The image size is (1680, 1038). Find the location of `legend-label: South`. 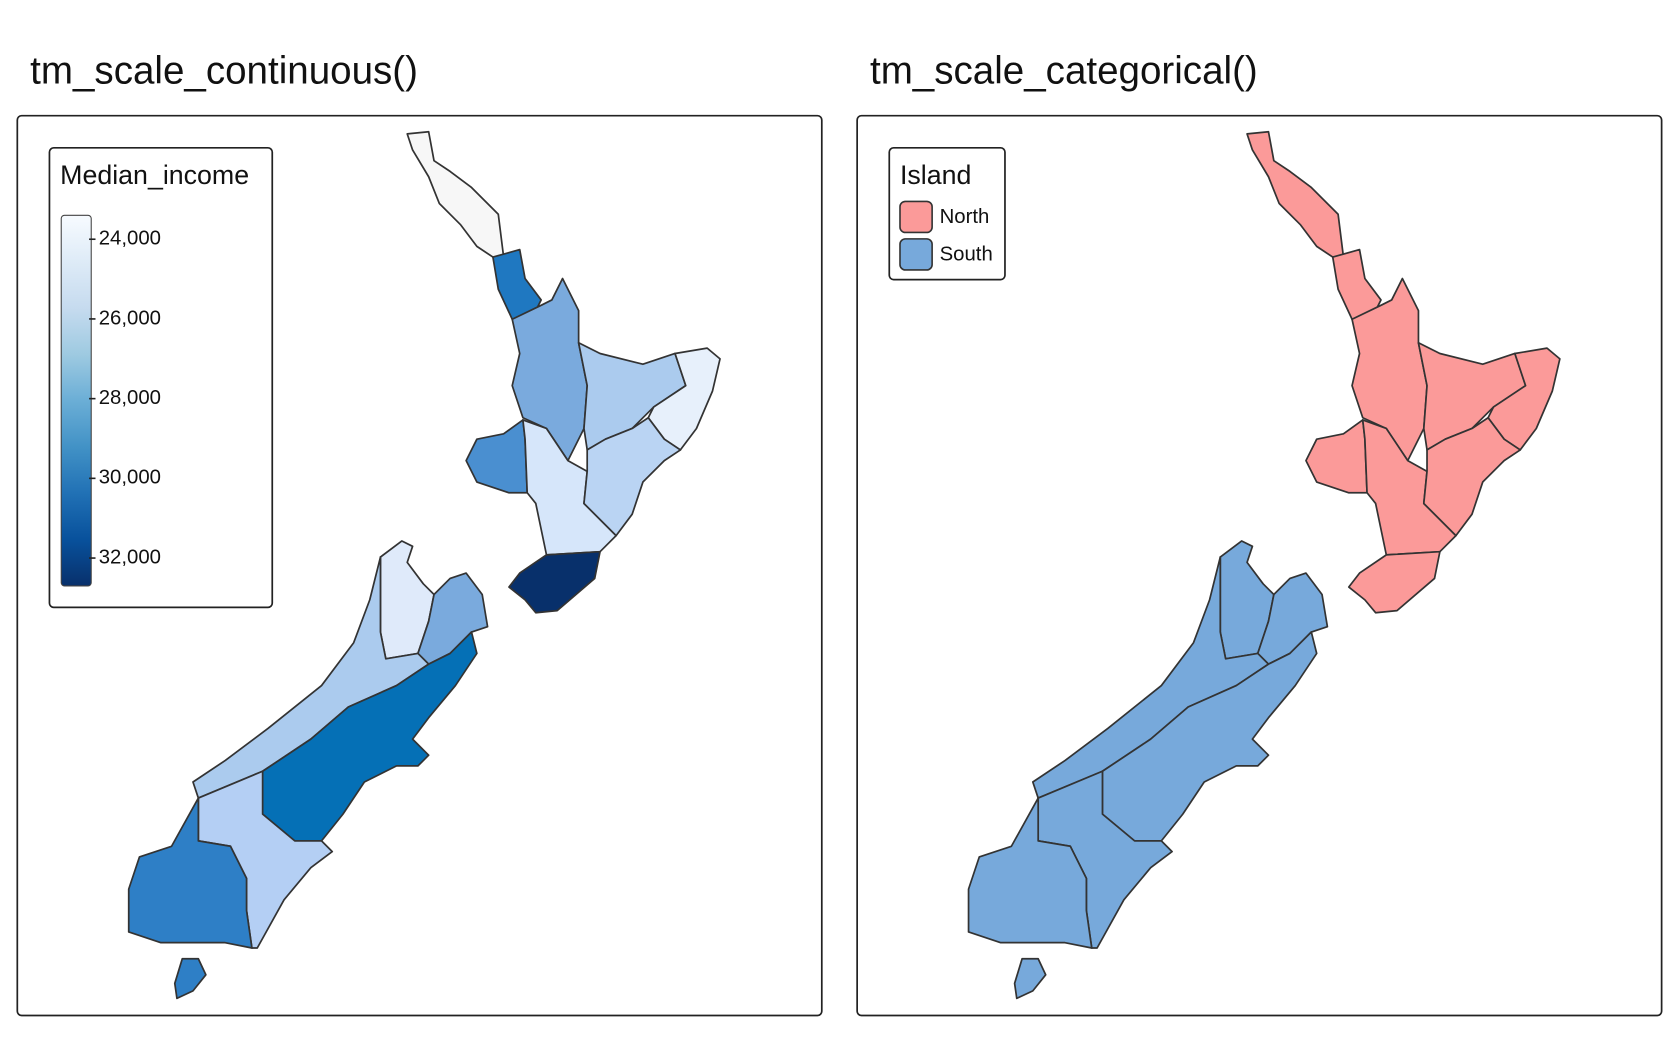

legend-label: South is located at coordinates (966, 254).